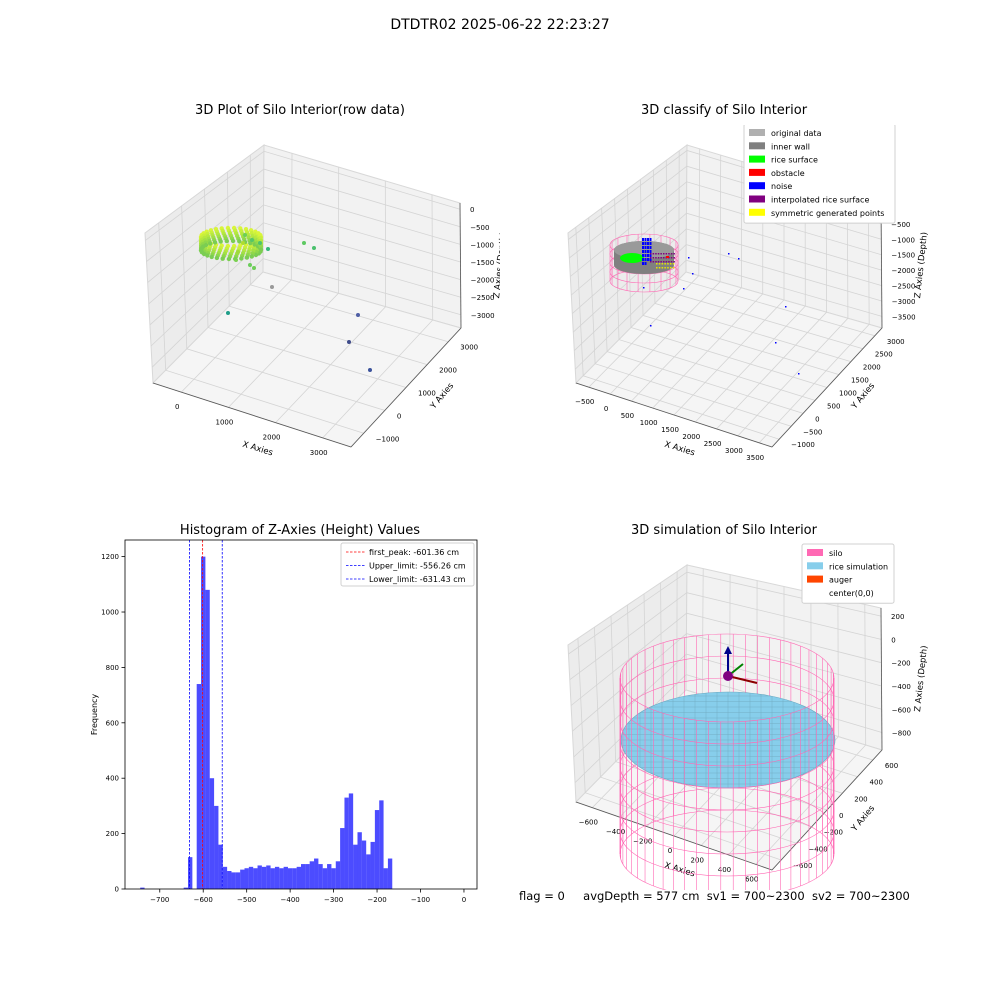 The image size is (1000, 1000). Describe the element at coordinates (110, 613) in the screenshot. I see `y-tick-label: 1000` at that location.